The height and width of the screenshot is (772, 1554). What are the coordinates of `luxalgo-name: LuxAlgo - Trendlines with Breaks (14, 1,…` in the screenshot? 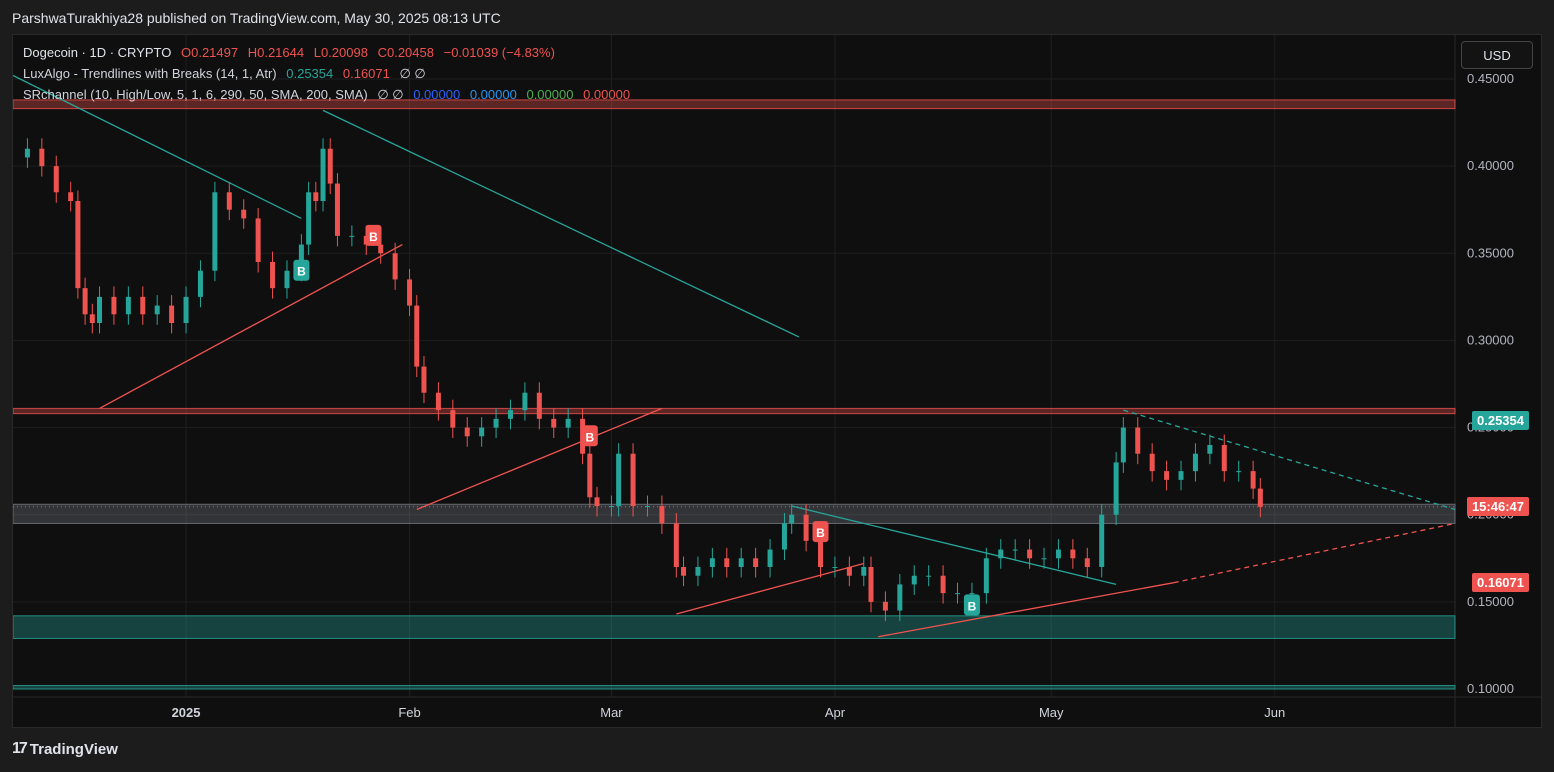 It's located at (150, 73).